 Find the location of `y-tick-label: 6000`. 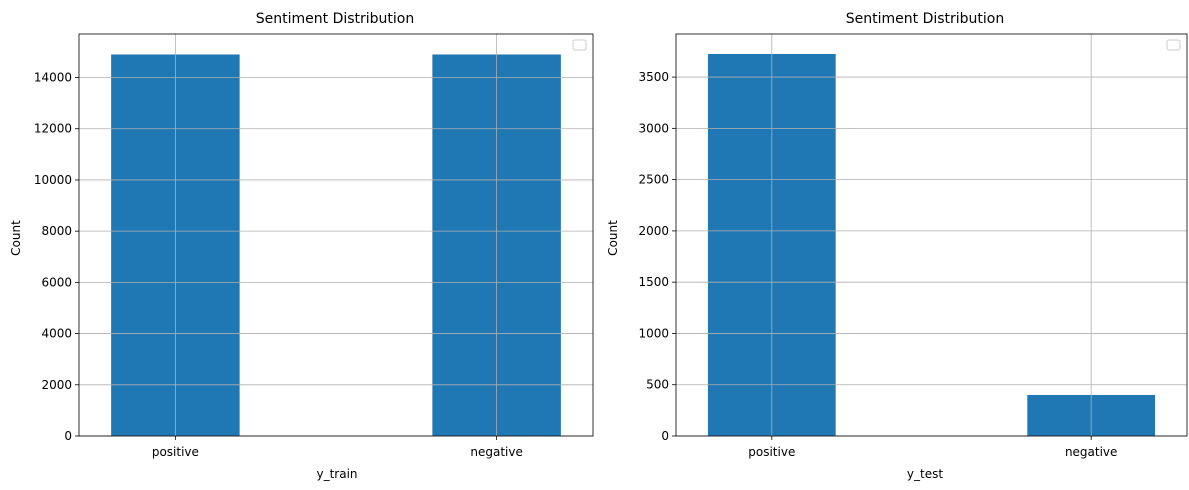

y-tick-label: 6000 is located at coordinates (56, 282).